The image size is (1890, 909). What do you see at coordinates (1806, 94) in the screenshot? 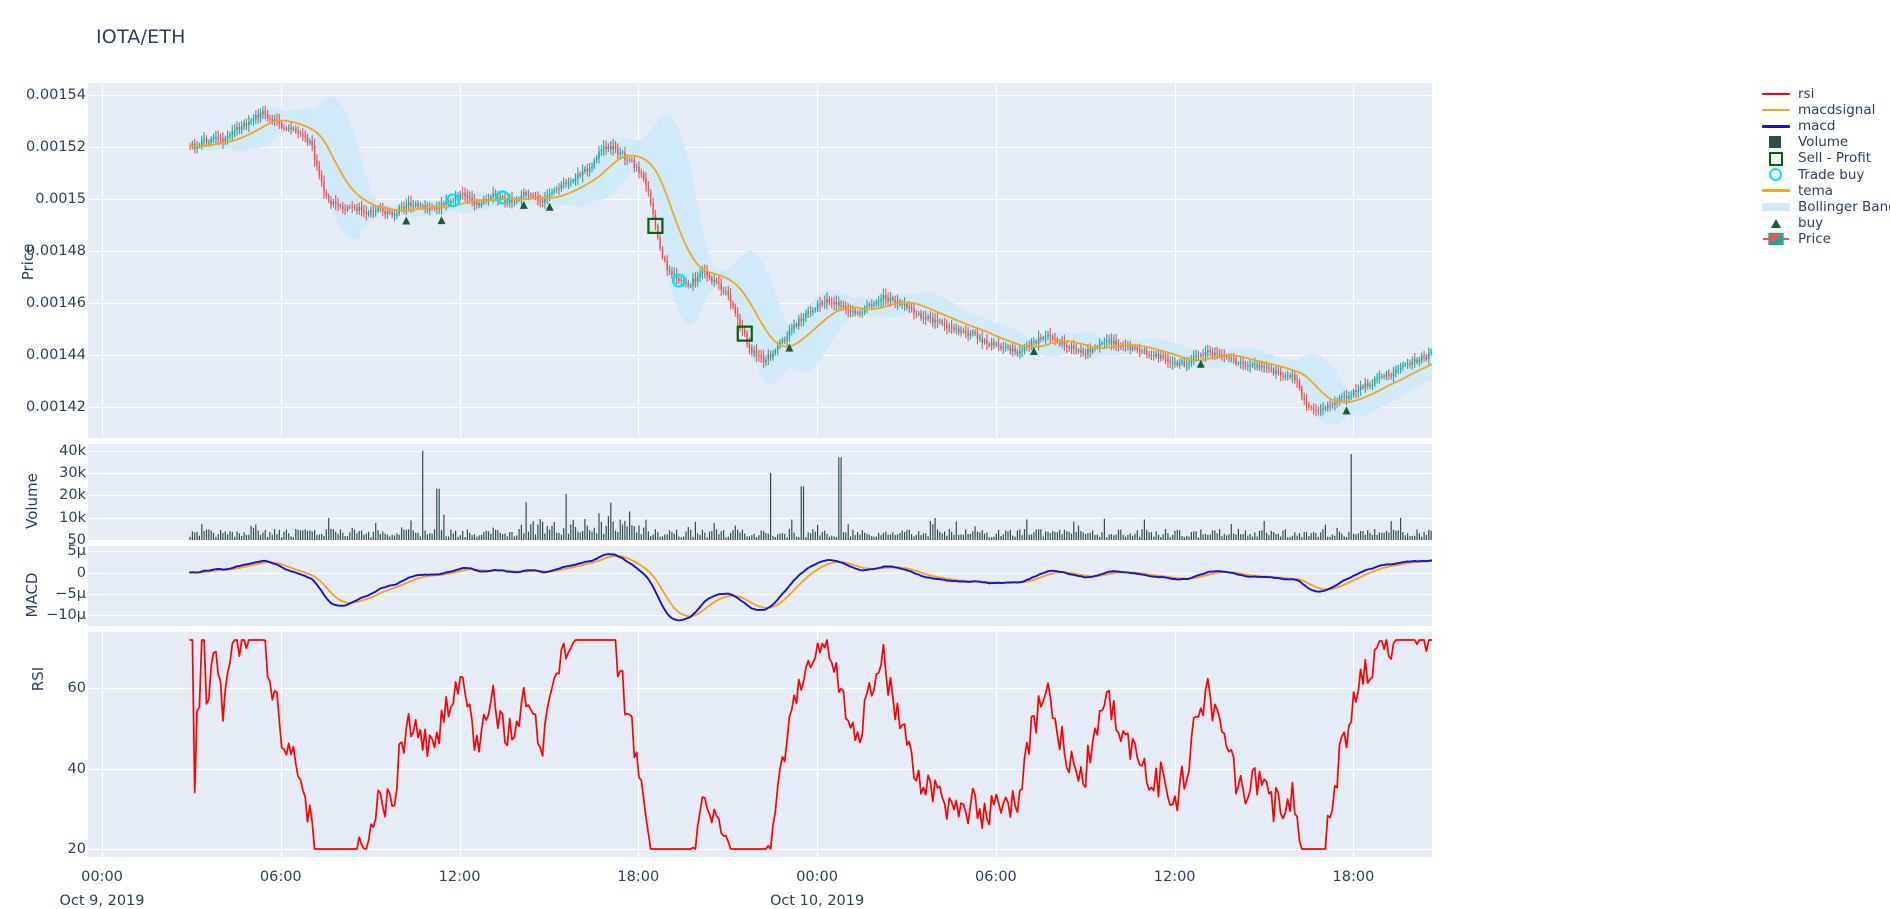
I see `legend-label: rsi` at bounding box center [1806, 94].